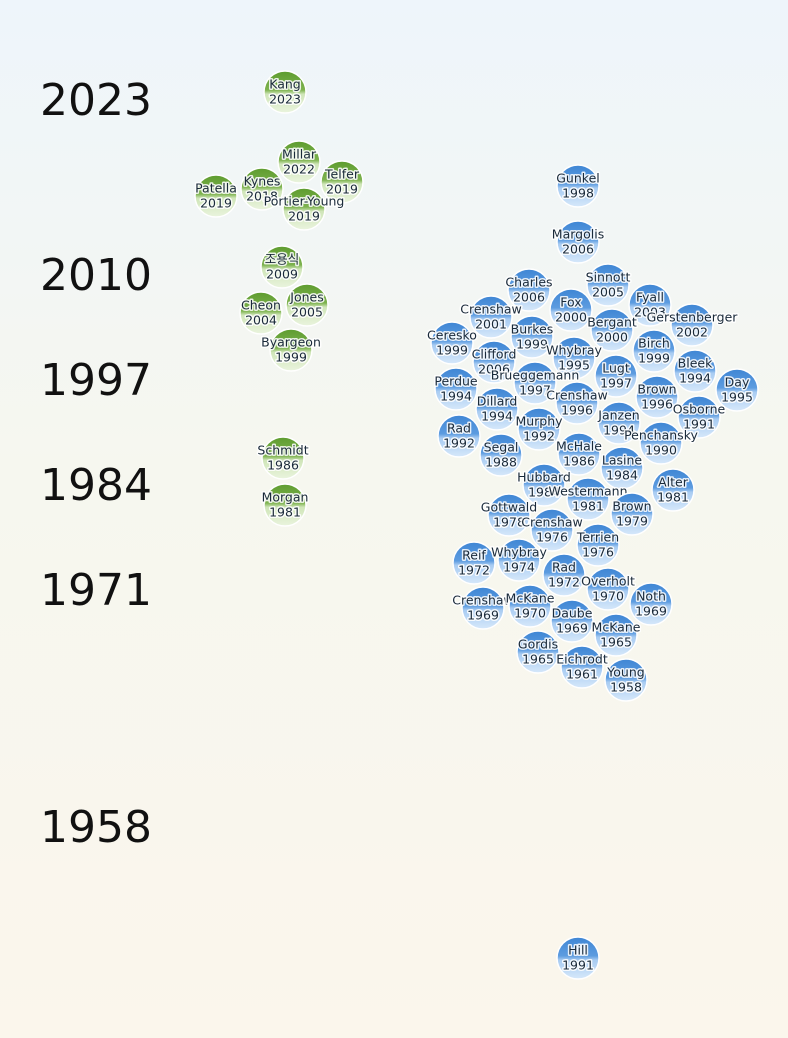 Image resolution: width=788 pixels, height=1038 pixels. What do you see at coordinates (661, 450) in the screenshot?
I see `node-year: 1990` at bounding box center [661, 450].